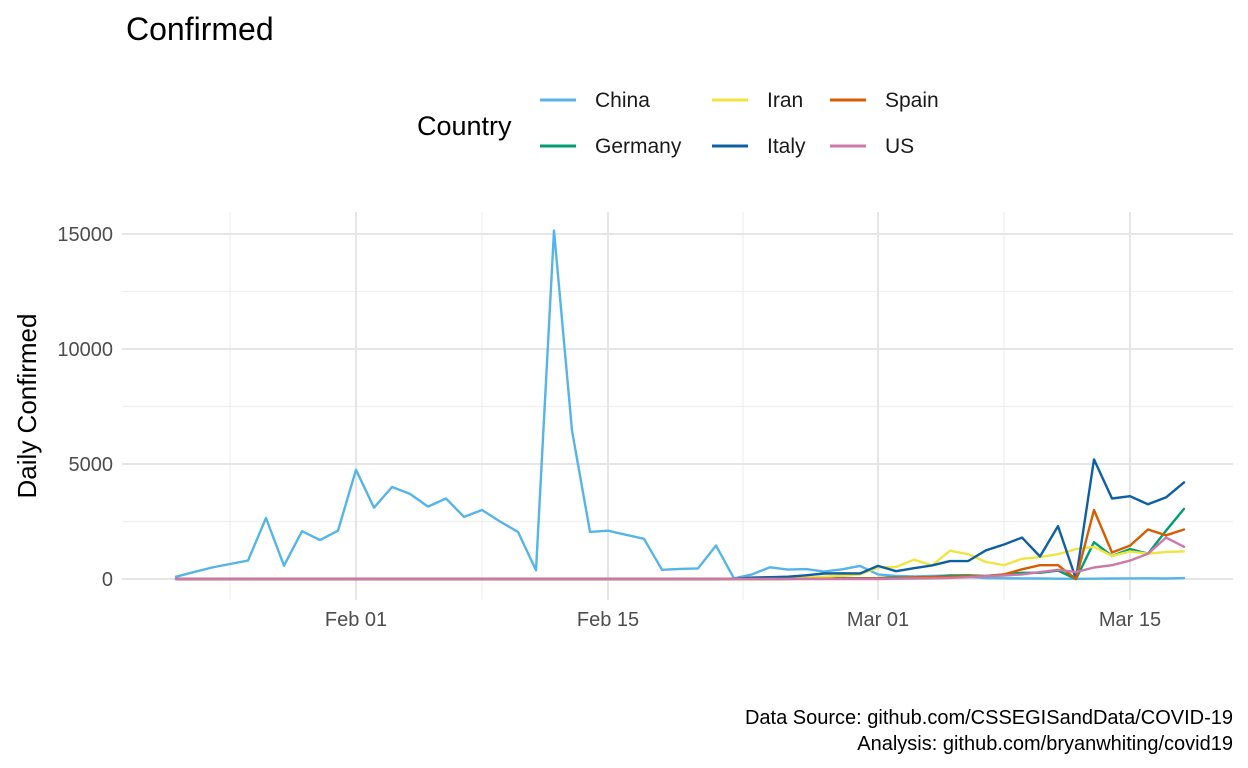 The height and width of the screenshot is (768, 1248). Describe the element at coordinates (638, 146) in the screenshot. I see `legend-label-germany: Germany` at that location.